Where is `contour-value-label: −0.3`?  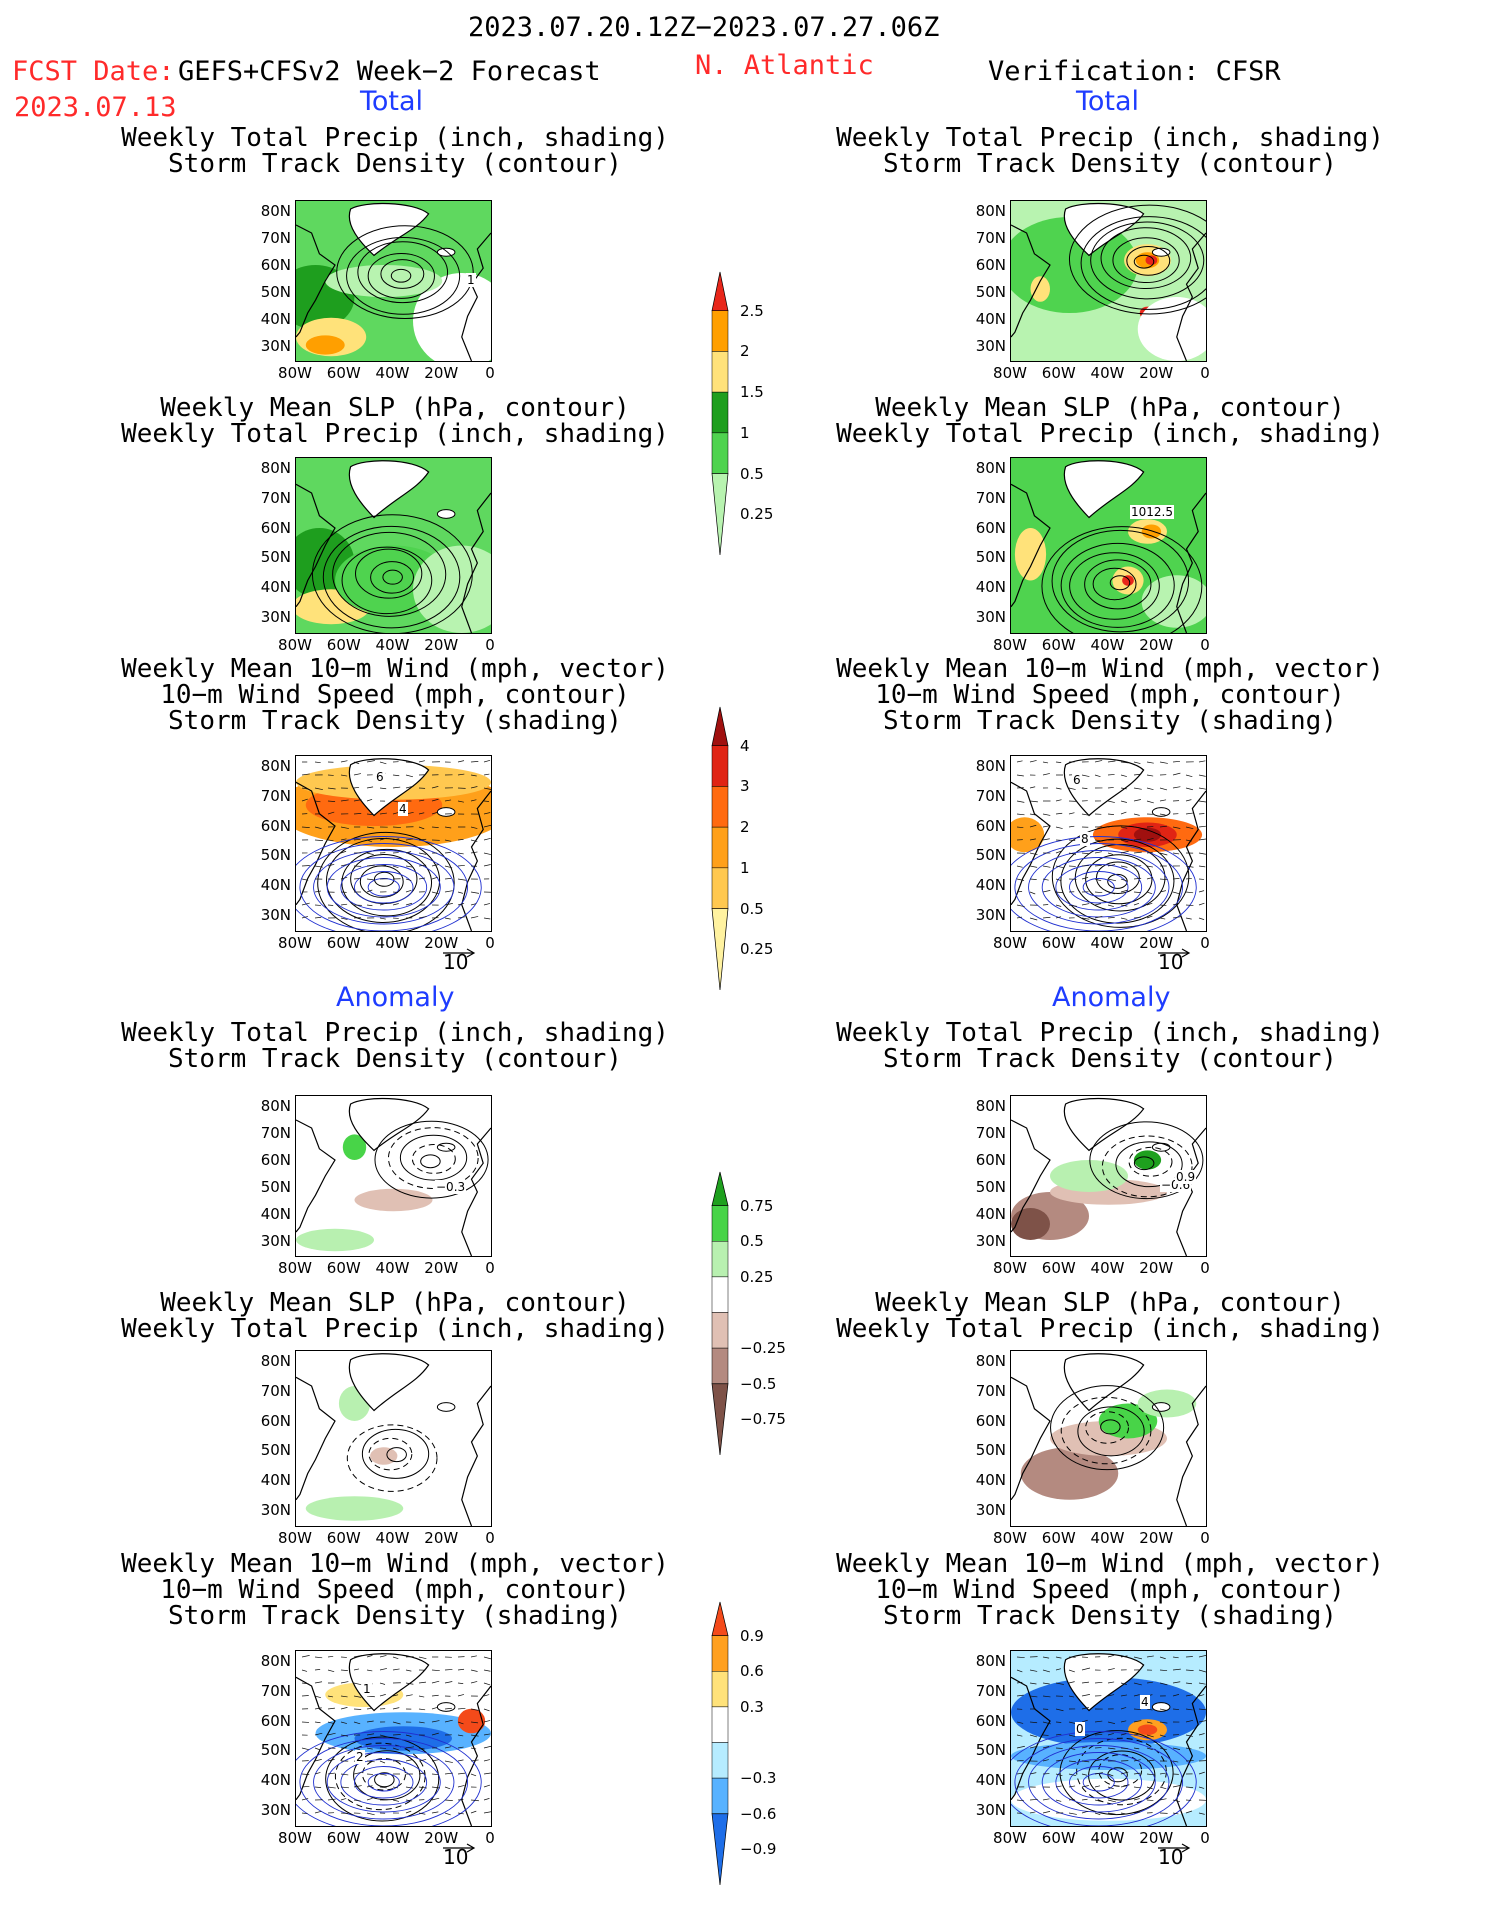
contour-value-label: −0.3 is located at coordinates (451, 1187).